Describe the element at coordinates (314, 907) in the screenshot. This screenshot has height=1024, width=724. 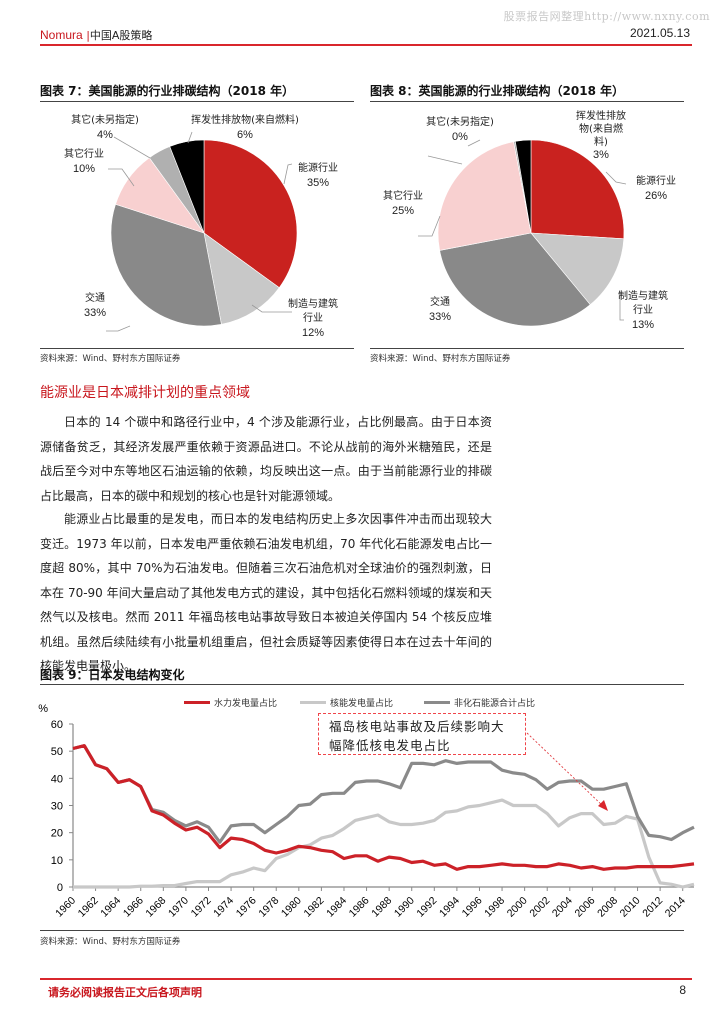
I see `x-tick-label: 1982` at that location.